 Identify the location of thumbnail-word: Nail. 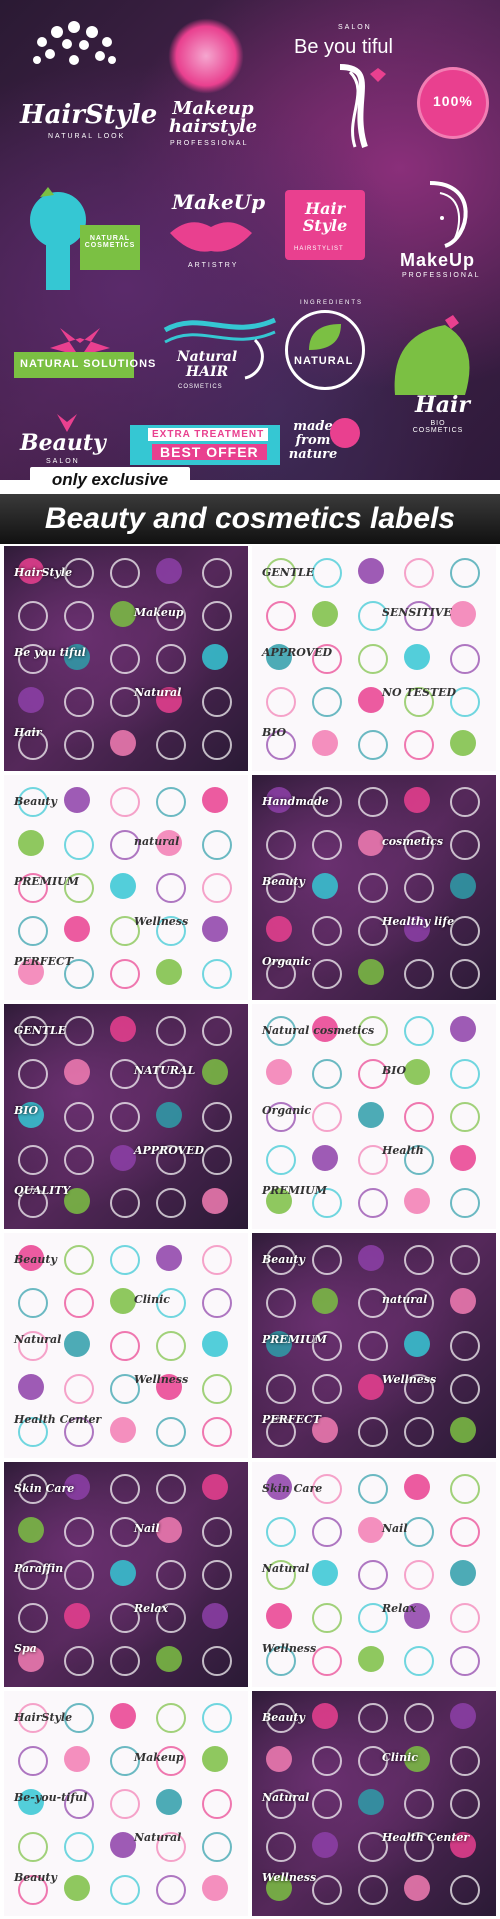
(395, 1528).